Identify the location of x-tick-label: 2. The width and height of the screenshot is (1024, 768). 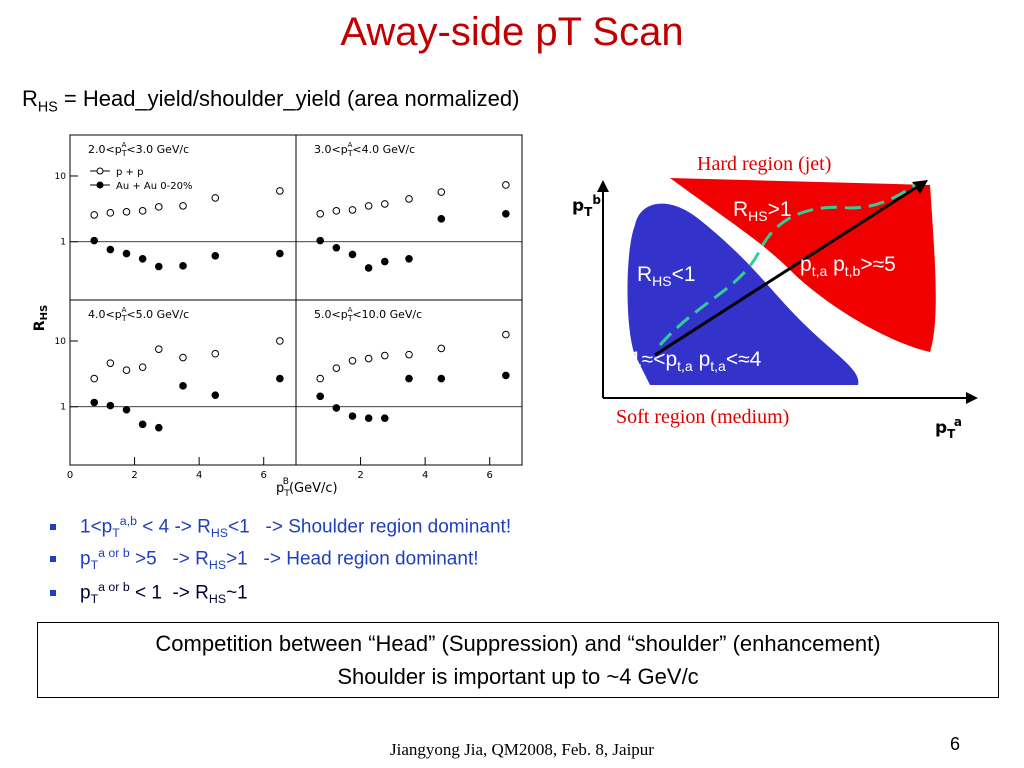
(360, 475).